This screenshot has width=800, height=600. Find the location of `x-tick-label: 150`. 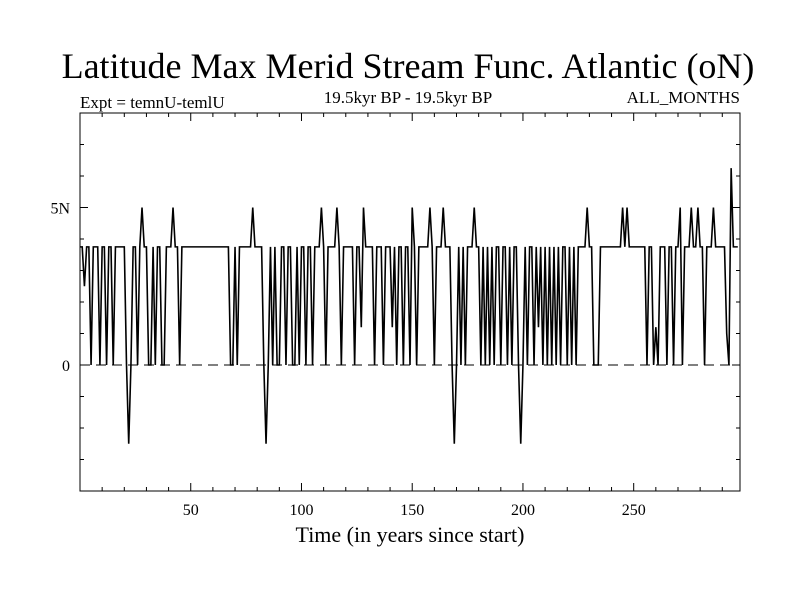

x-tick-label: 150 is located at coordinates (412, 510).